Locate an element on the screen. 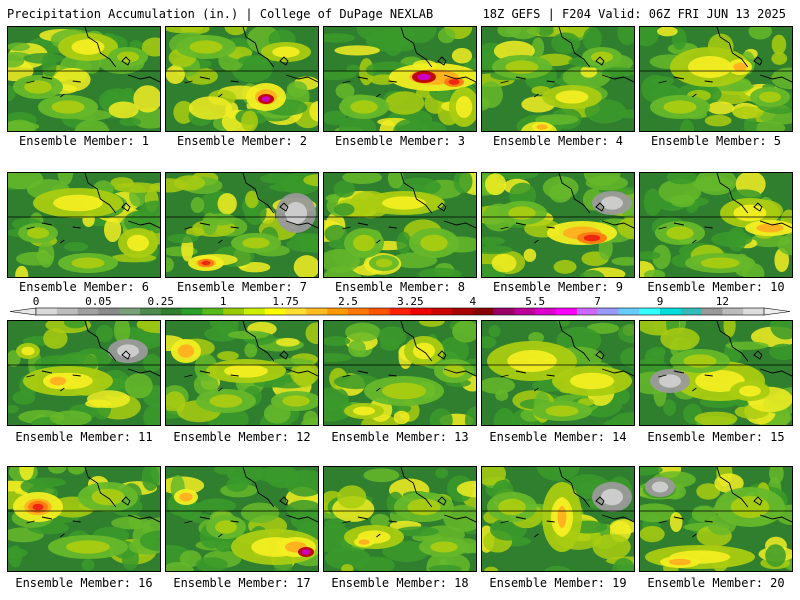 This screenshot has width=800, height=600. ensemble-member-label: Ensemble Member: 9 is located at coordinates (558, 287).